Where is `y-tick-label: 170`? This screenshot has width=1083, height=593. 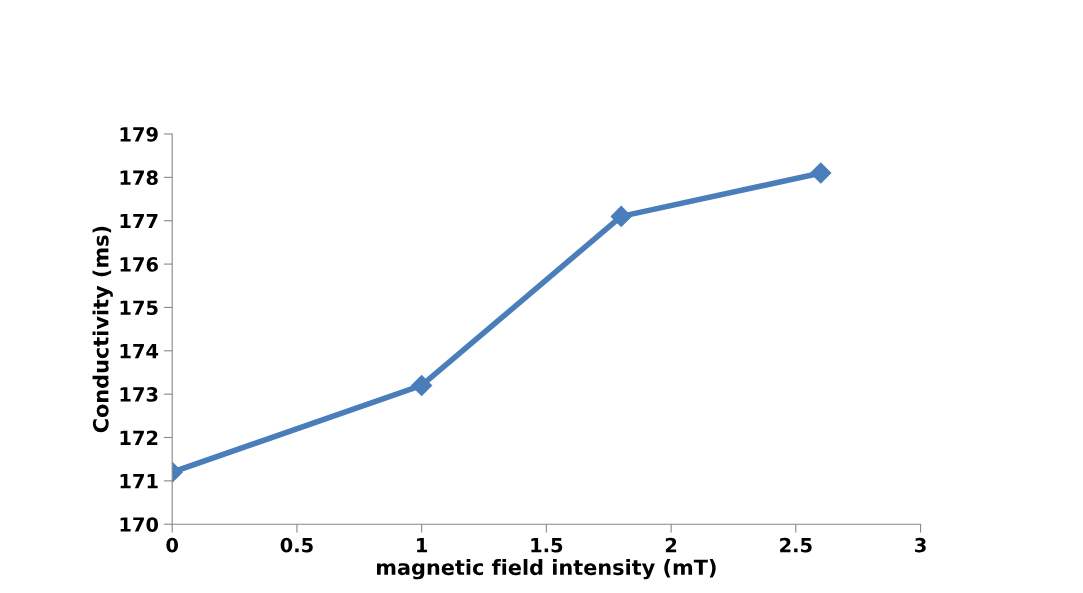 y-tick-label: 170 is located at coordinates (139, 524).